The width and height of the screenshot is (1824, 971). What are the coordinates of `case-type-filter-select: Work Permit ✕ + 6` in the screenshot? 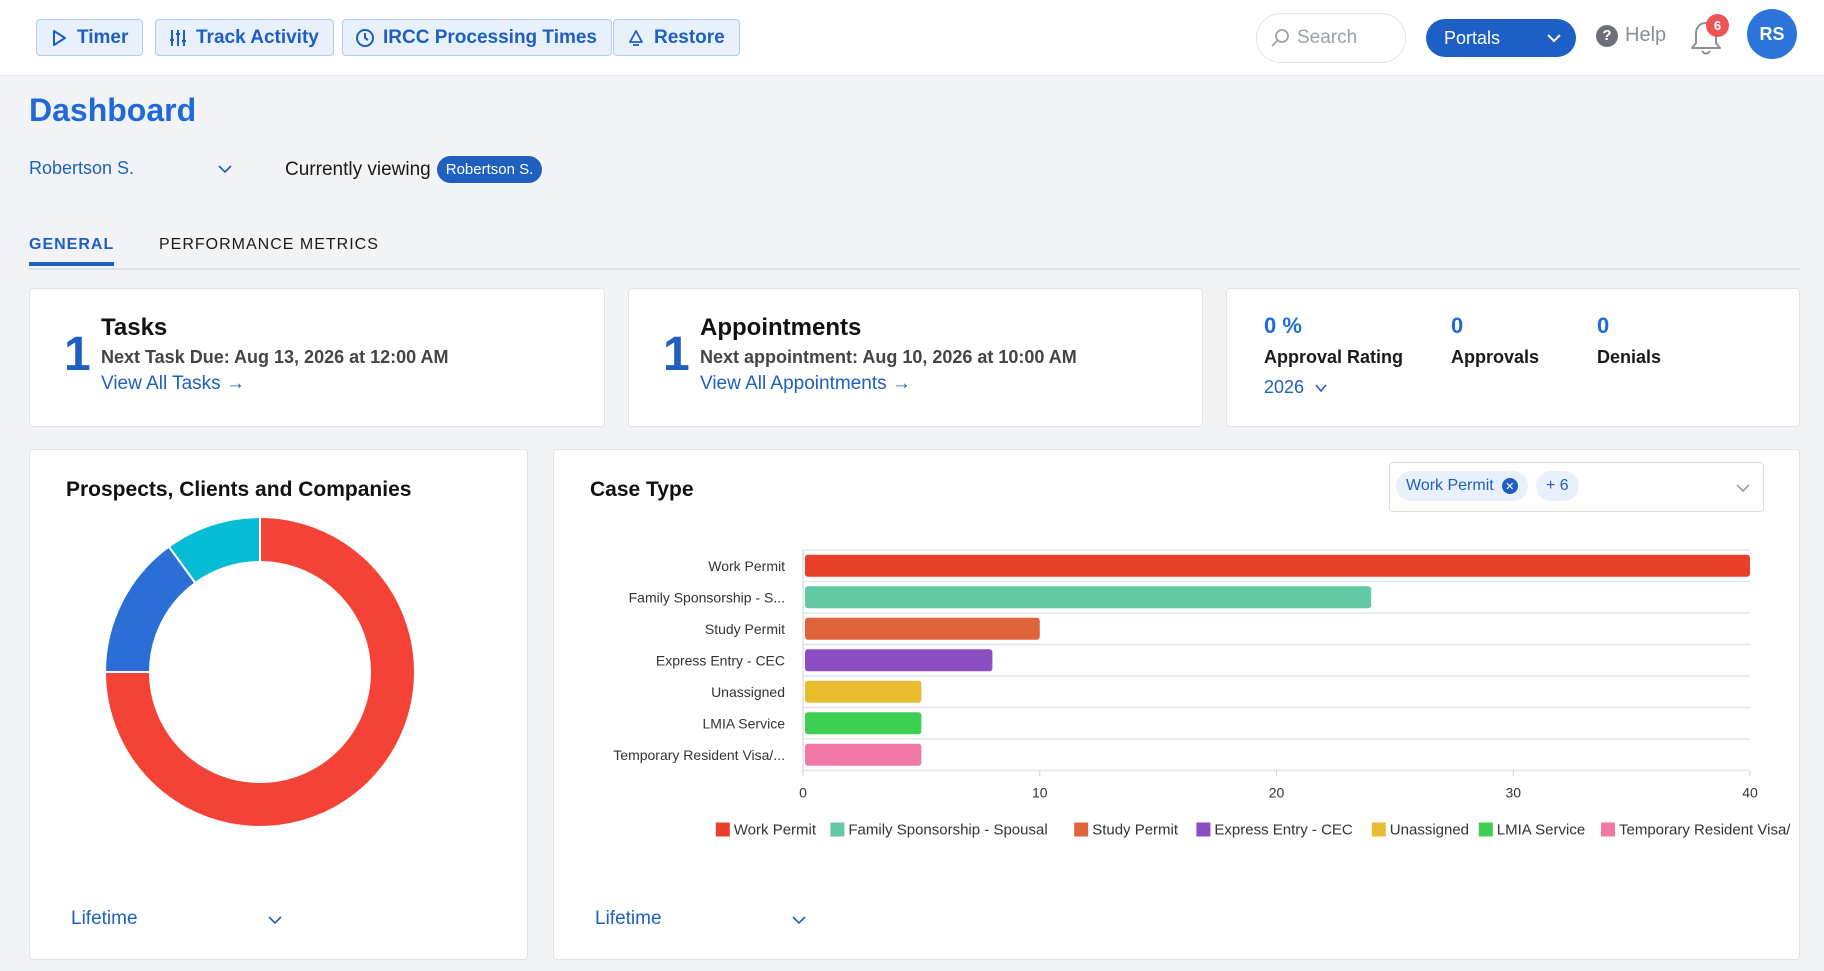 It's located at (1576, 487).